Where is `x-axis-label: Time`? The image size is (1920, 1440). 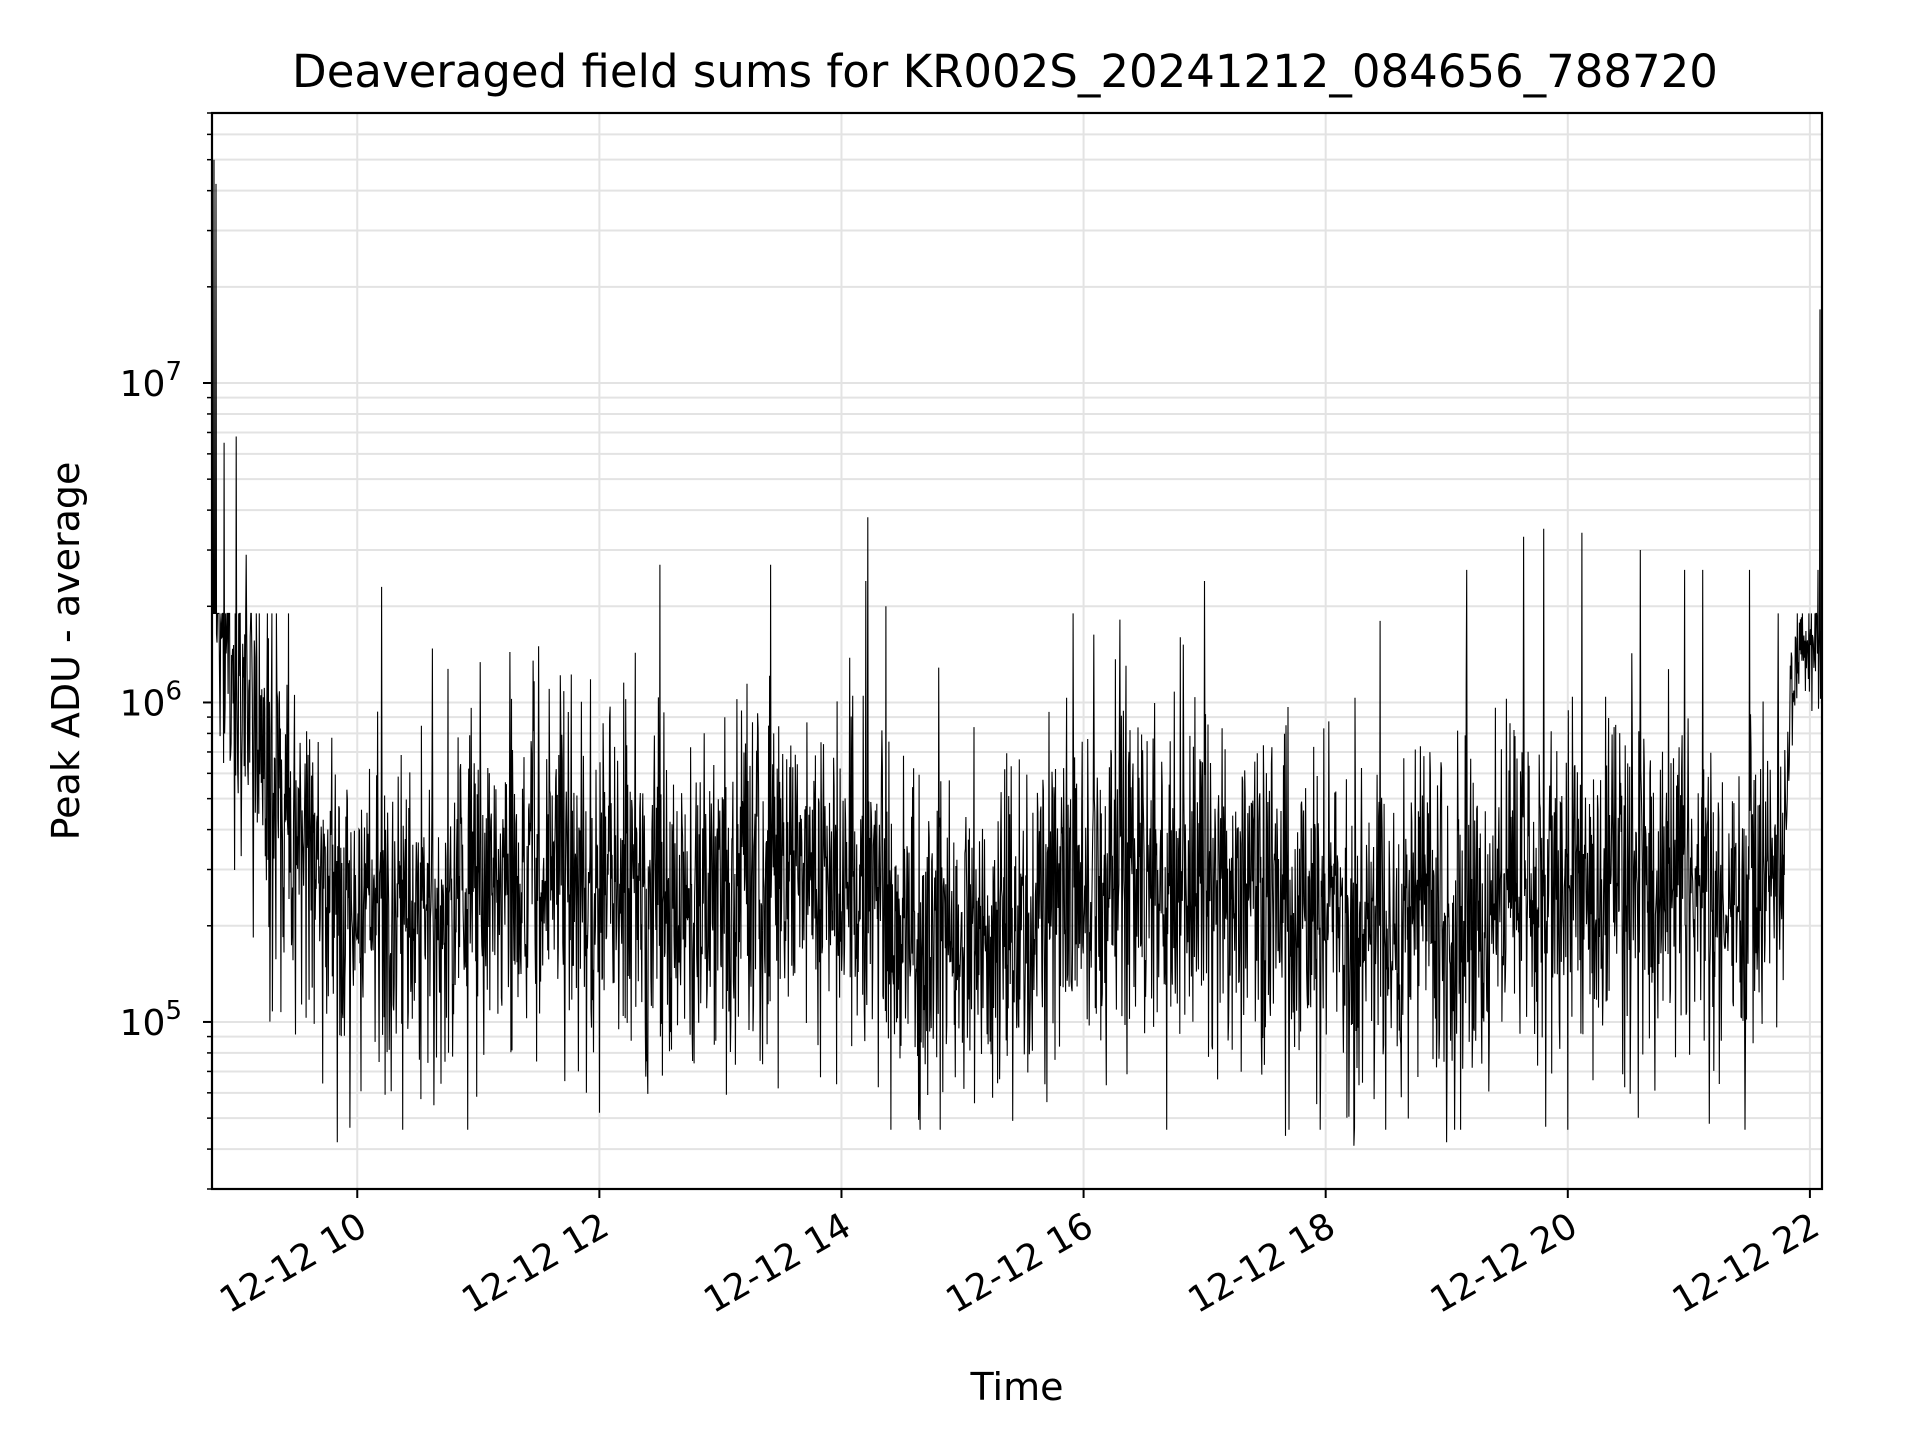 x-axis-label: Time is located at coordinates (1017, 1387).